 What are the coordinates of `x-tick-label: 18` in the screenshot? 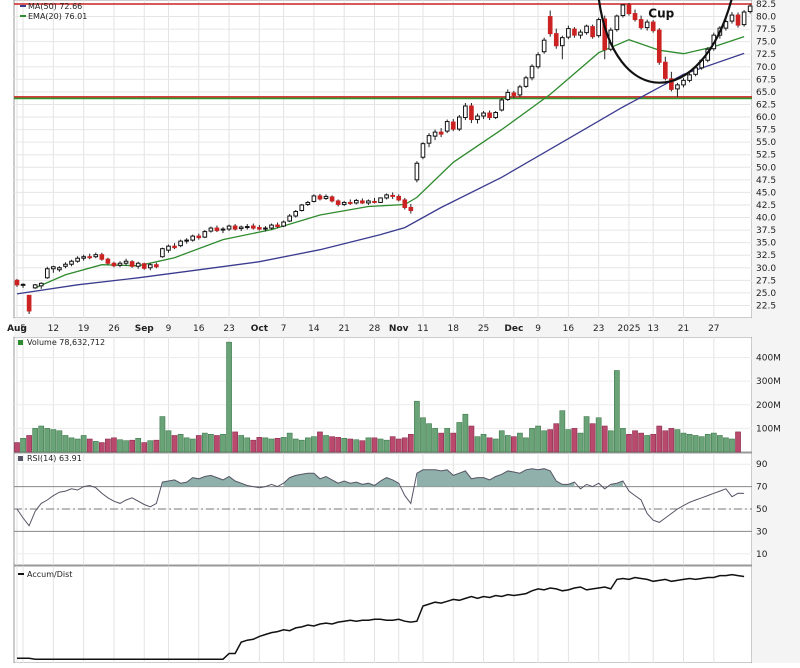 It's located at (454, 329).